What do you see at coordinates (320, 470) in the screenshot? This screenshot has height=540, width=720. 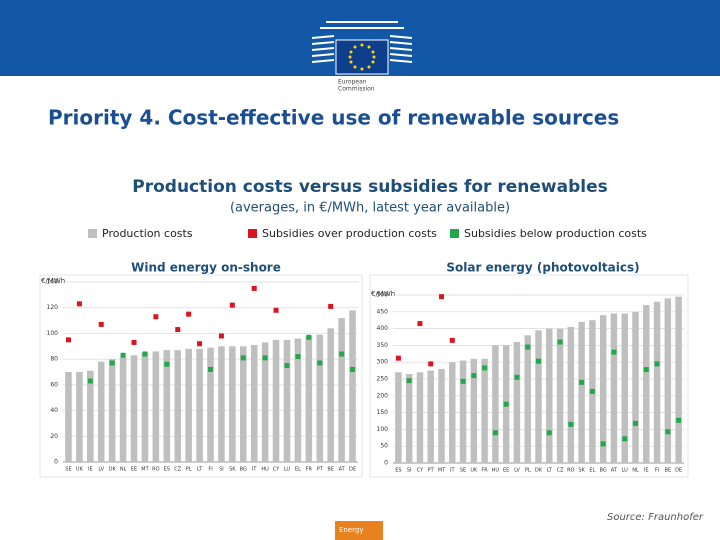 I see `x-tick-label: PT` at bounding box center [320, 470].